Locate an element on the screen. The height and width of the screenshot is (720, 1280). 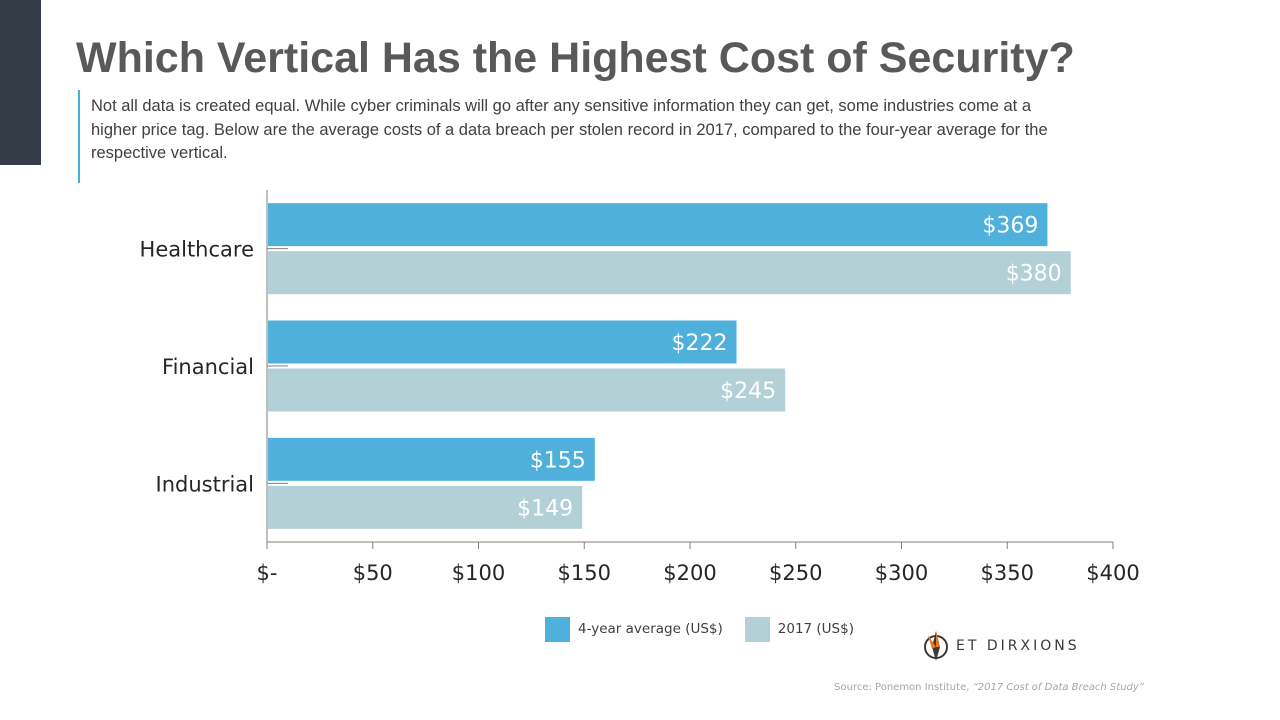
logo-text: ET DIRXIONS is located at coordinates (1018, 646).